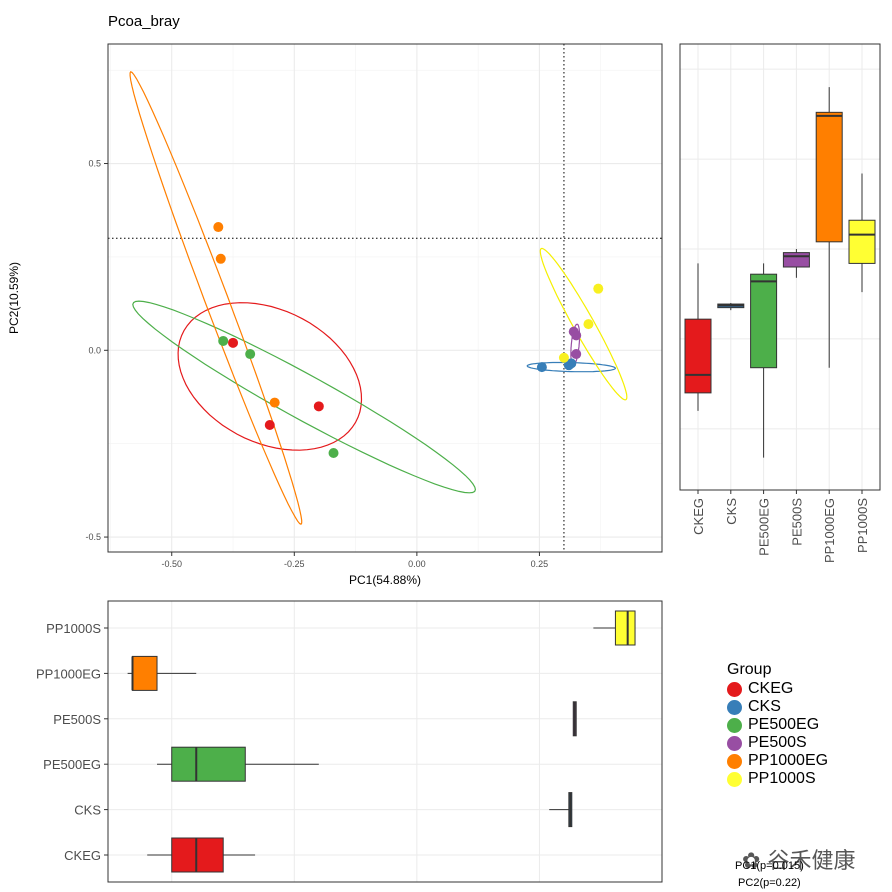 Image resolution: width=892 pixels, height=892 pixels. Describe the element at coordinates (749, 669) in the screenshot. I see `legend-title: Group` at that location.